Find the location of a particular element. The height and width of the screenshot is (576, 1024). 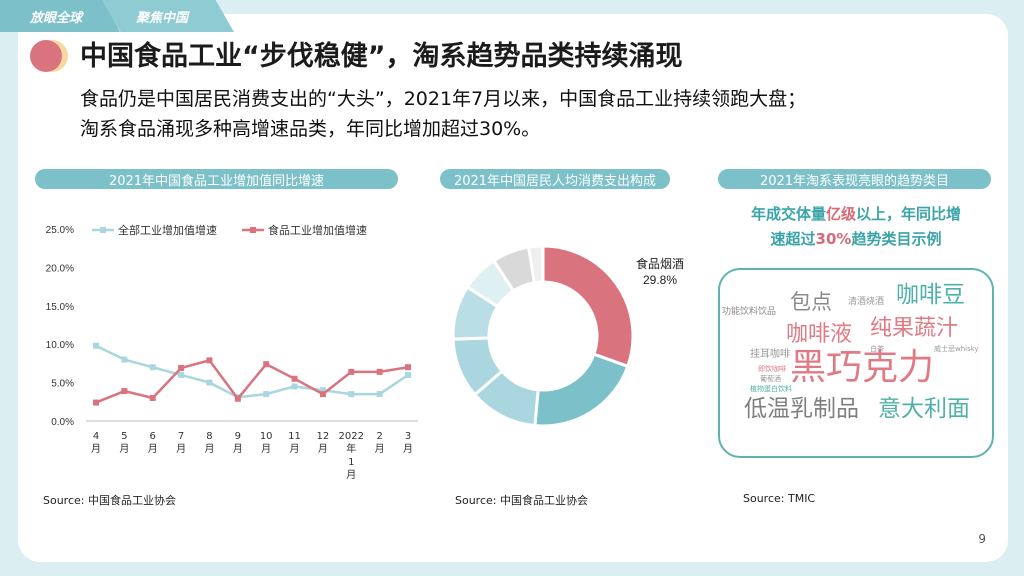

trend-title-text: 速超过 is located at coordinates (793, 239).